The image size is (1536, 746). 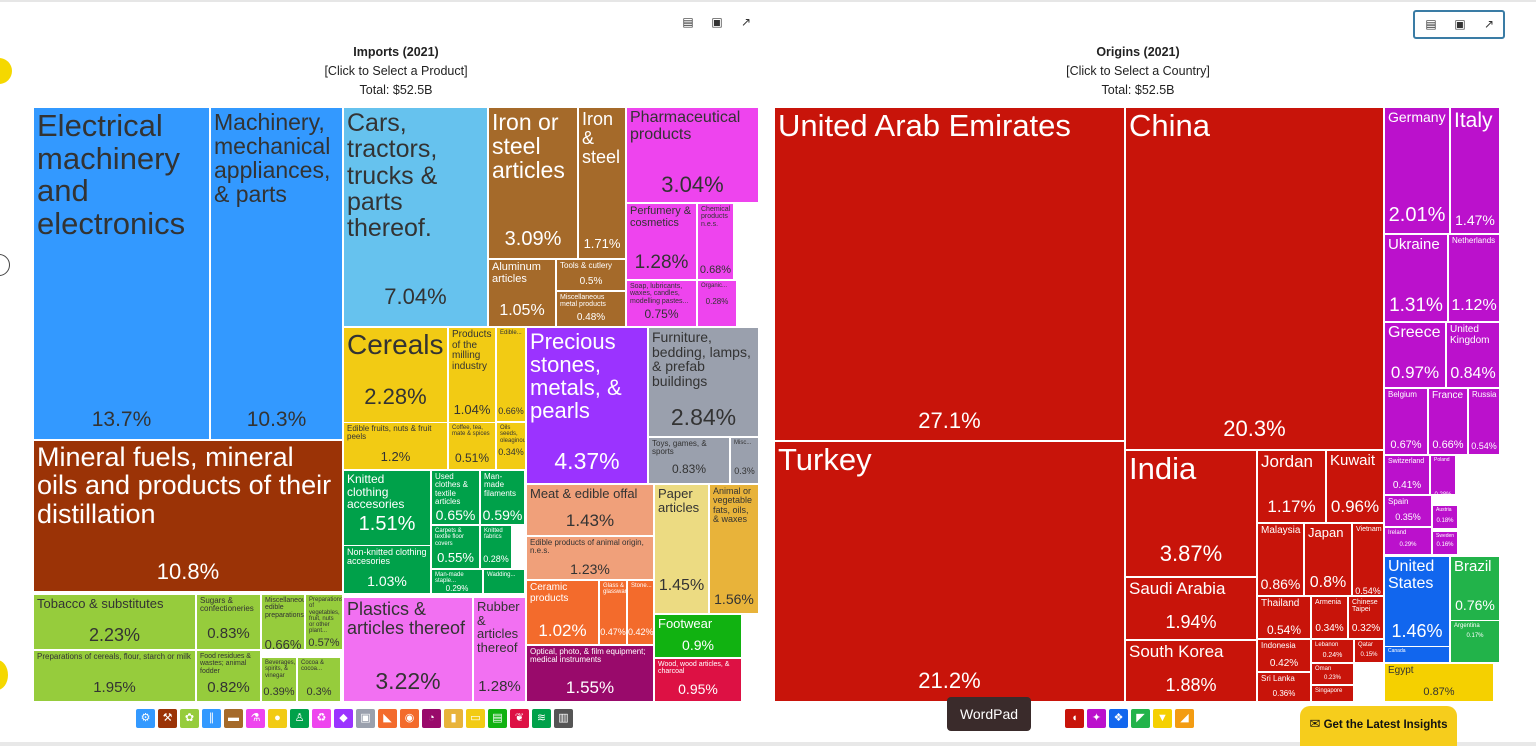 I want to click on product-cell: Meat & edible offal 1.43%, so click(x=590, y=510).